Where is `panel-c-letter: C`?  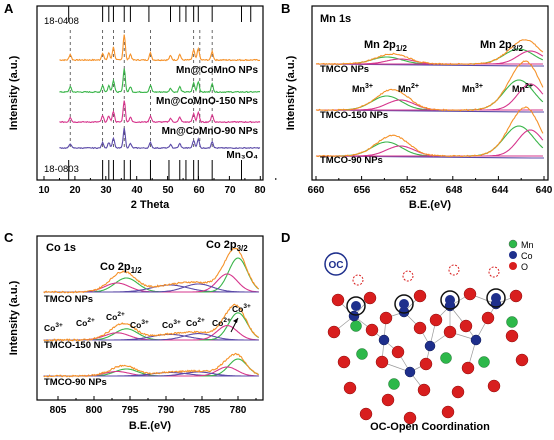 panel-c-letter: C is located at coordinates (9, 237).